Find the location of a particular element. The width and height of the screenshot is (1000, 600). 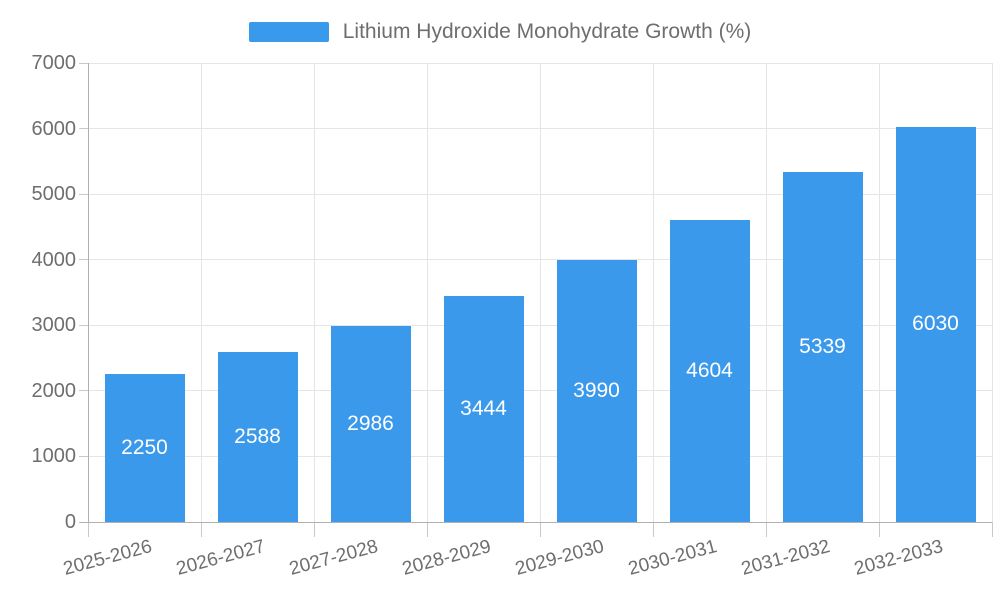

x-category-label: 2026-2027 is located at coordinates (220, 558).